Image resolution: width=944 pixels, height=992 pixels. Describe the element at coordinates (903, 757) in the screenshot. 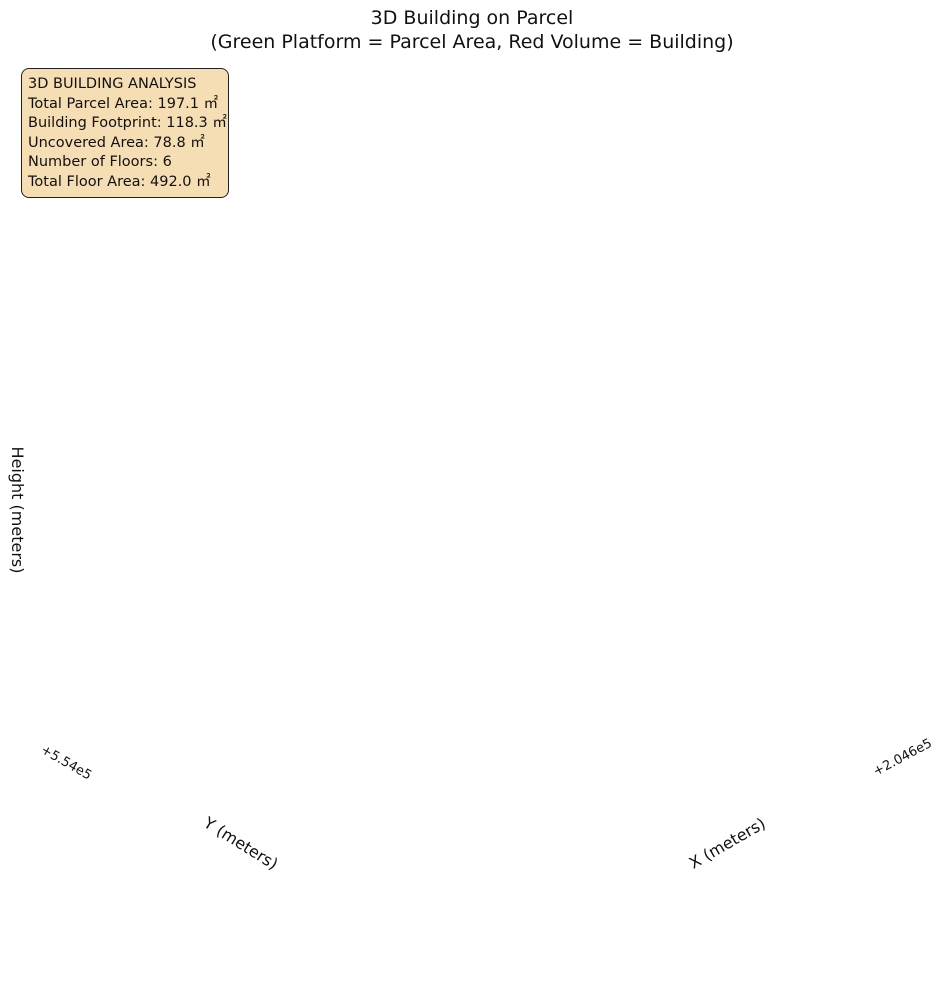

I see `x-offset-label: +2.046e5` at that location.